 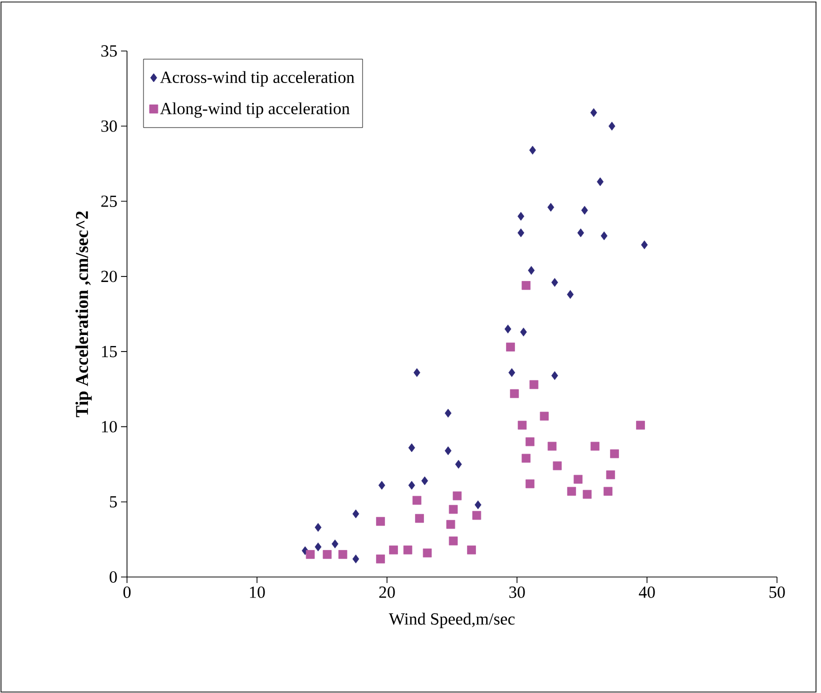 What do you see at coordinates (109, 201) in the screenshot?
I see `y-tick-label: 25` at bounding box center [109, 201].